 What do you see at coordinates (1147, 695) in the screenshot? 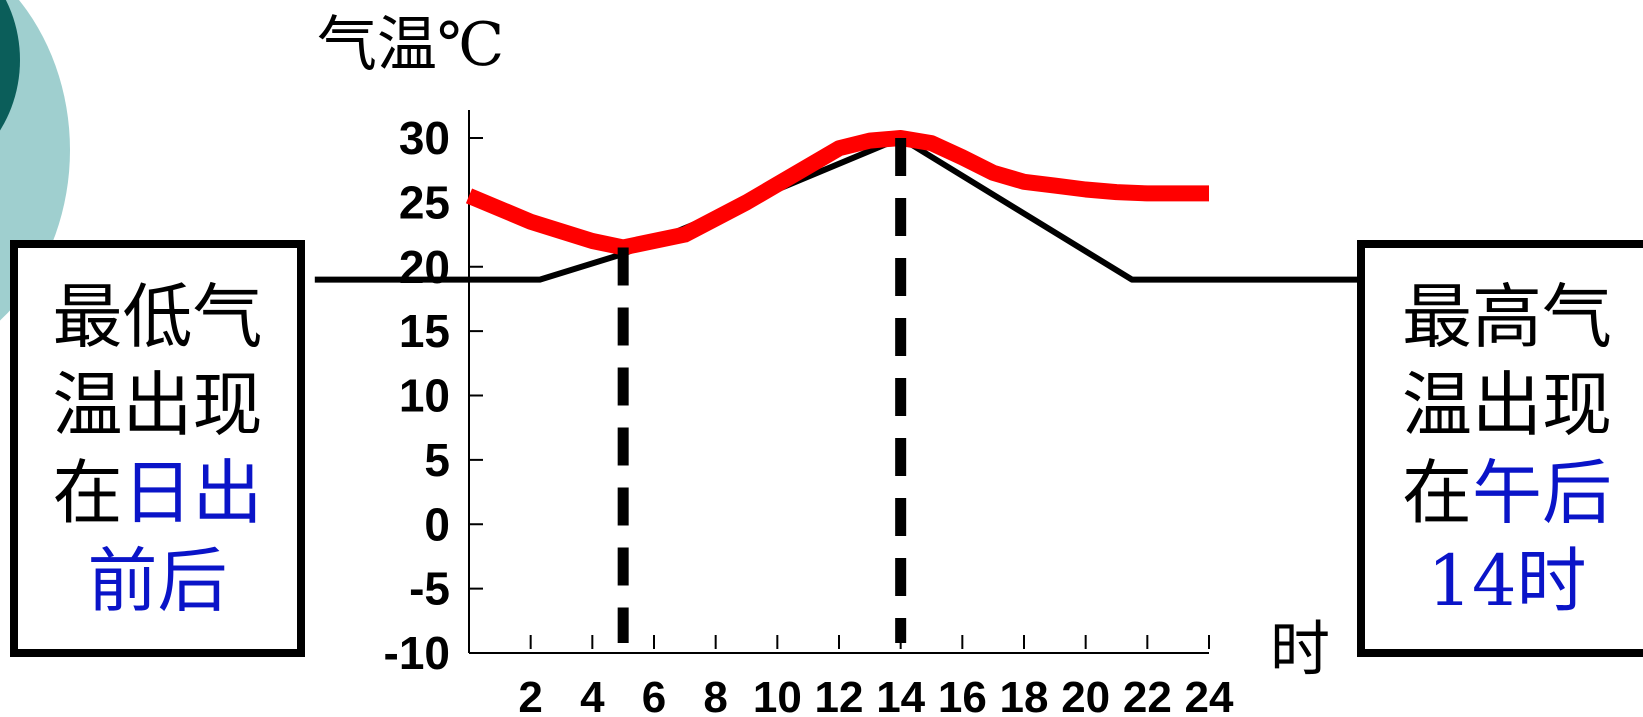
I see `x-tick-label-22: 22` at bounding box center [1147, 695].